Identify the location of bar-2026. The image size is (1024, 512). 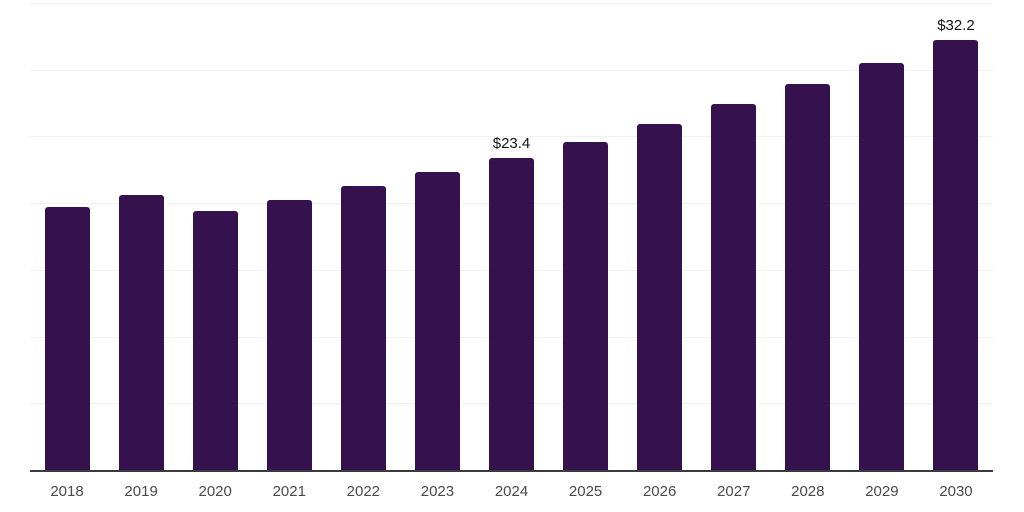
(660, 297).